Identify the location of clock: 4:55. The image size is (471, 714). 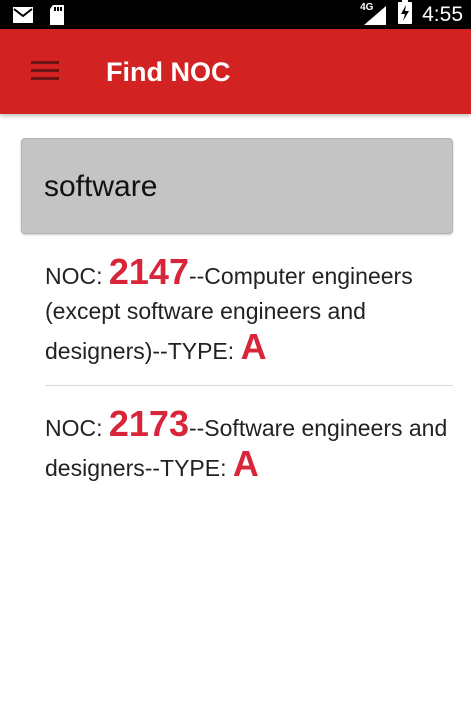
(442, 14).